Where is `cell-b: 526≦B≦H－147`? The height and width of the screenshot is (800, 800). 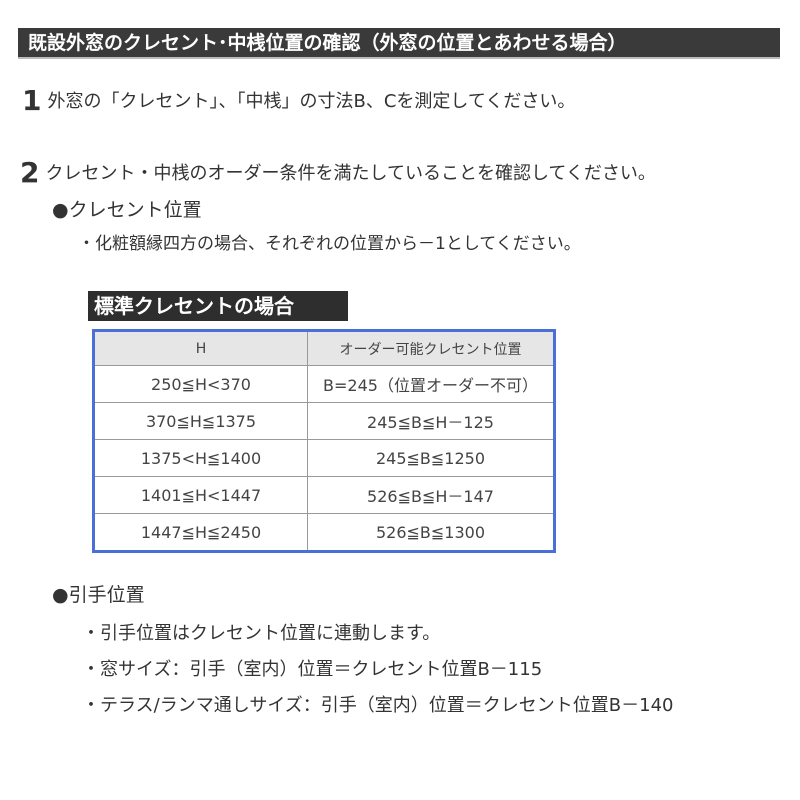 cell-b: 526≦B≦H－147 is located at coordinates (431, 495).